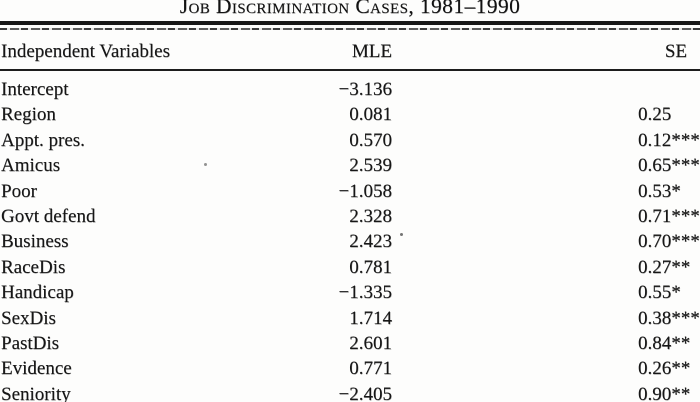 Image resolution: width=700 pixels, height=402 pixels. Describe the element at coordinates (664, 369) in the screenshot. I see `se-cell: 0.26**` at that location.